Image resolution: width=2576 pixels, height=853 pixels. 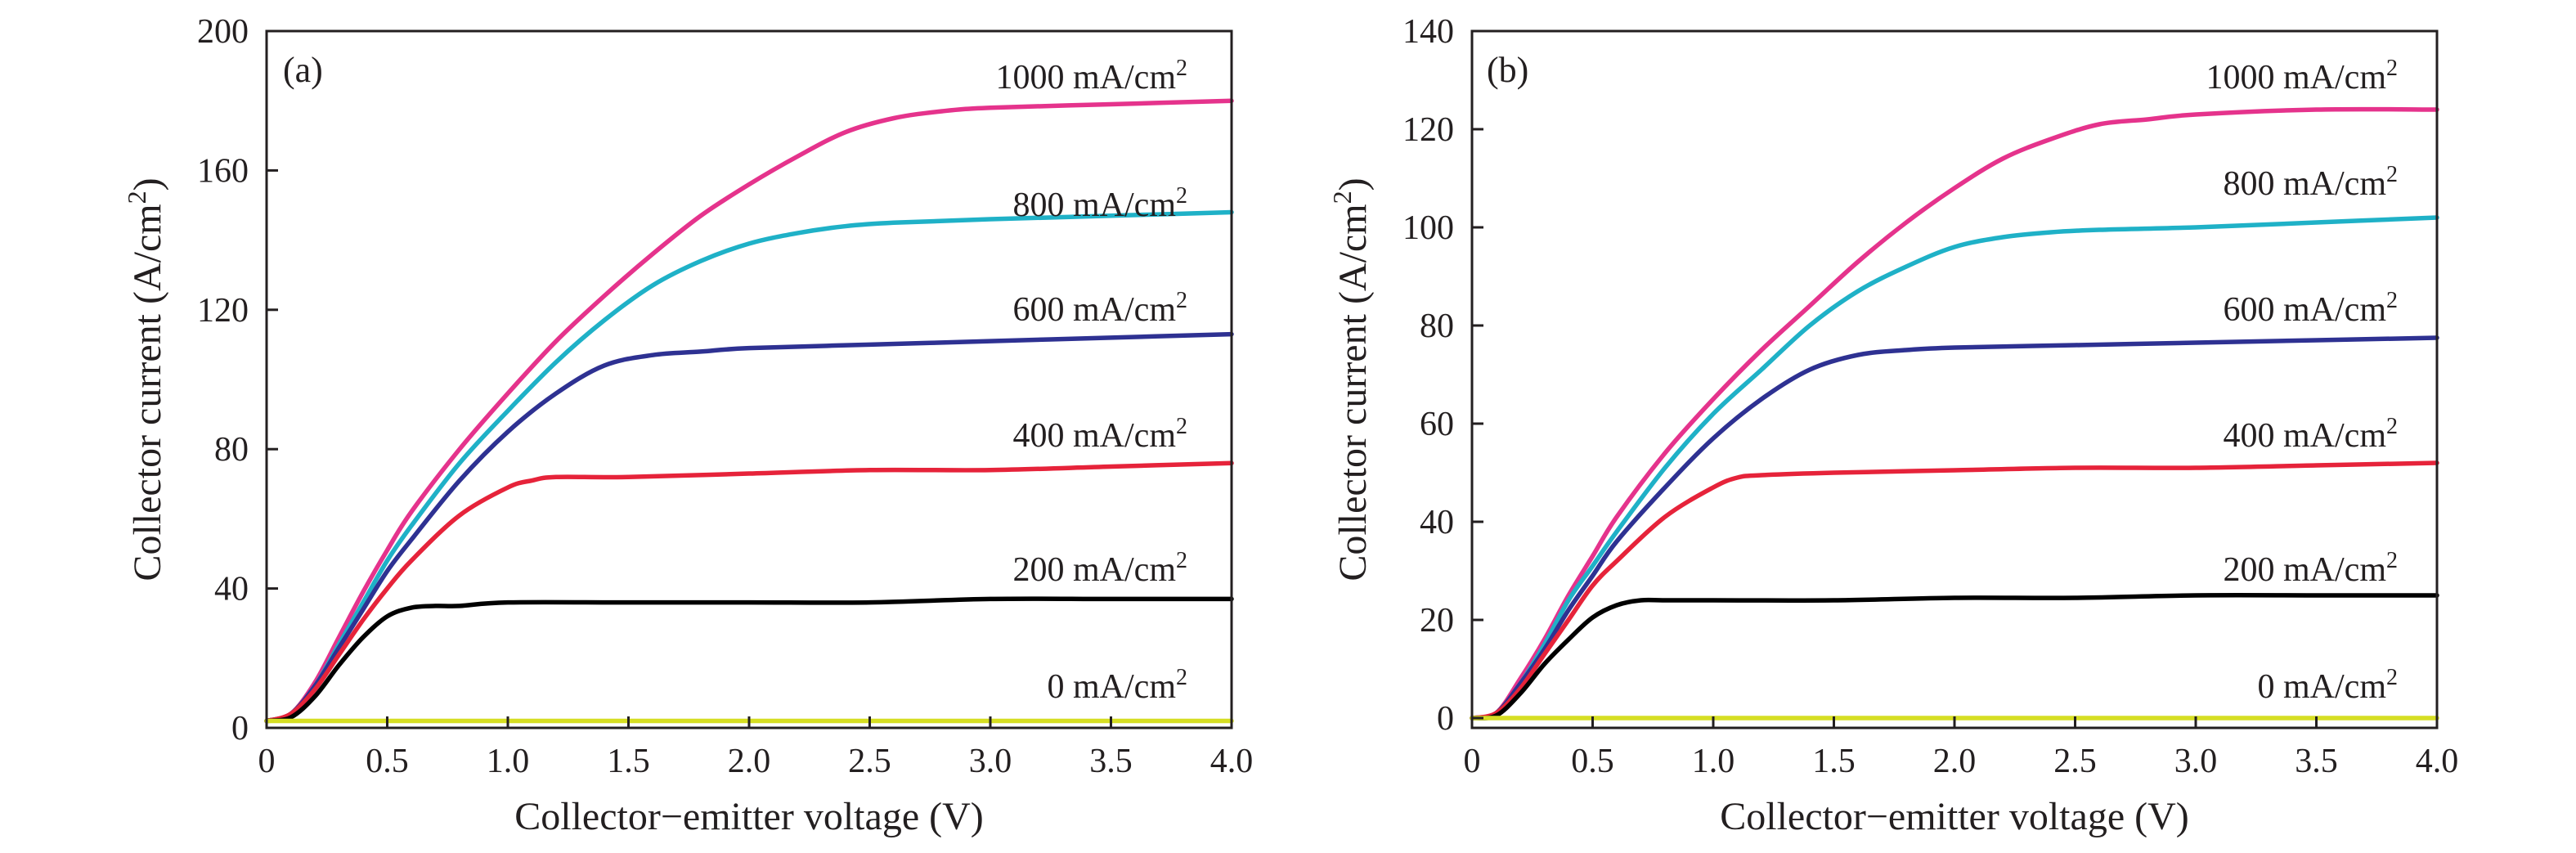 I want to click on panel-b-series-label-2: 600 mA/cm2, so click(x=2311, y=308).